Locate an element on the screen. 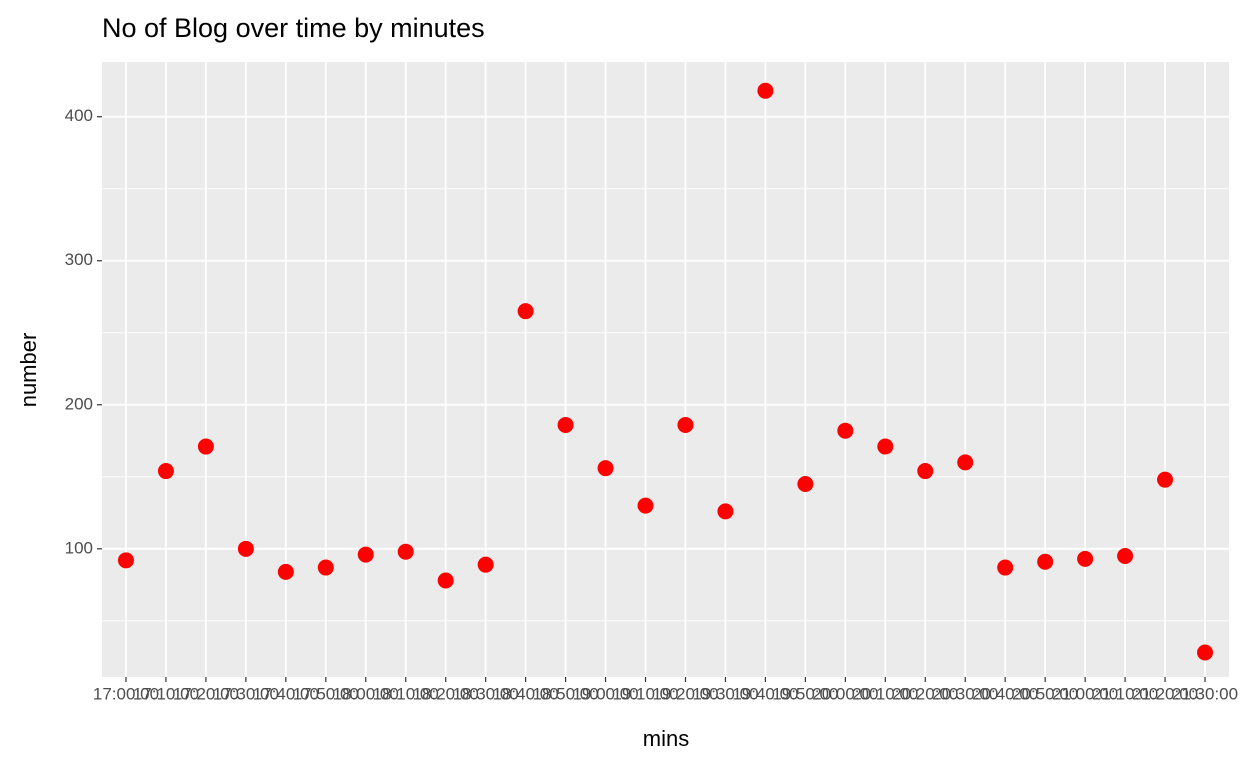 This screenshot has width=1248, height=768. x-tick-label: 20:50:00 is located at coordinates (1045, 693).